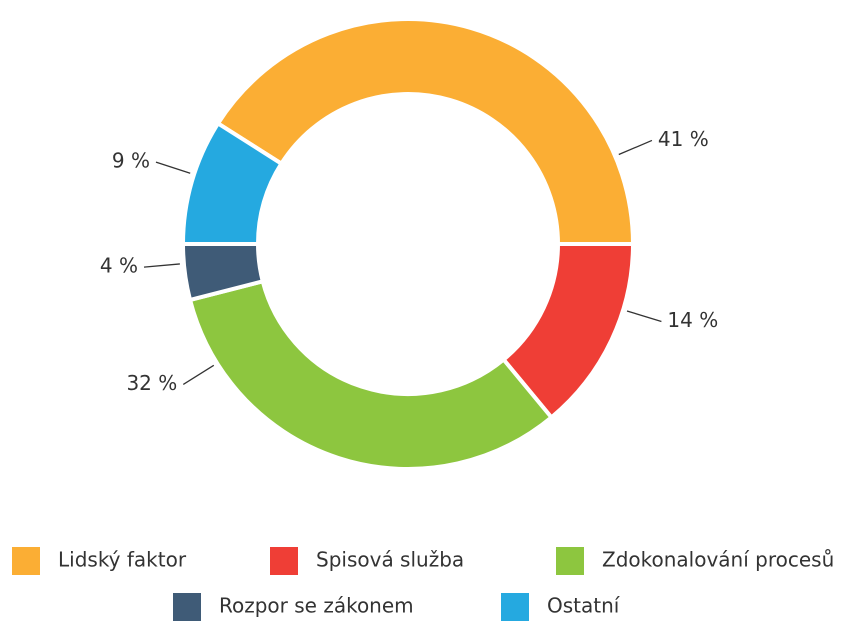  Describe the element at coordinates (692, 320) in the screenshot. I see `data-label: 14 %` at that location.